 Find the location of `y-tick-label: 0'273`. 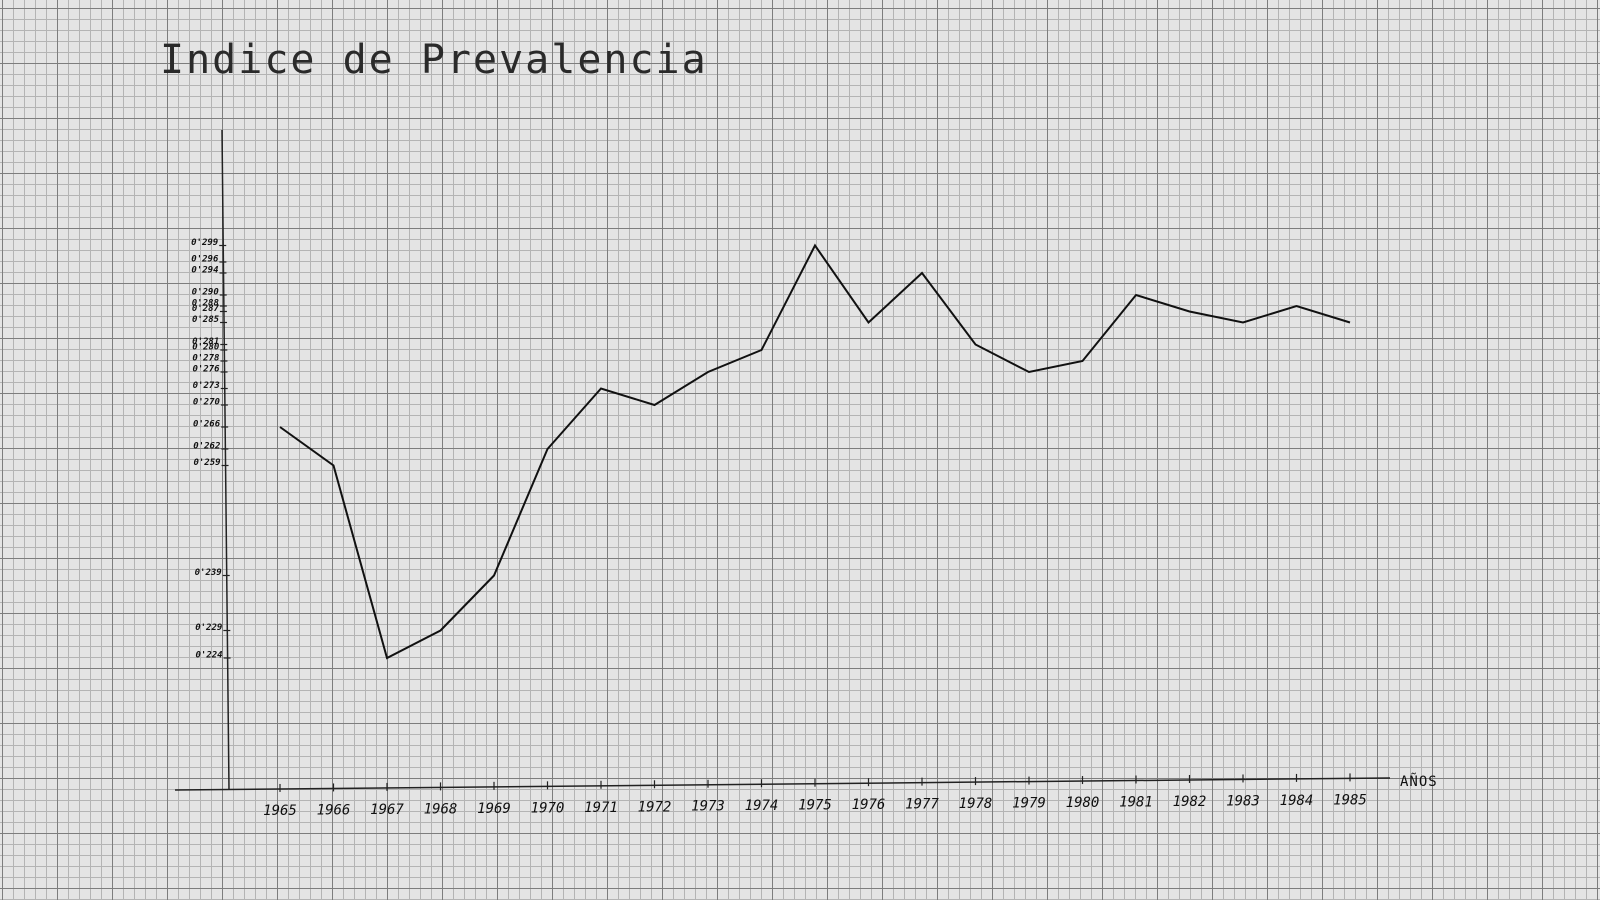

y-tick-label: 0'273 is located at coordinates (206, 386).